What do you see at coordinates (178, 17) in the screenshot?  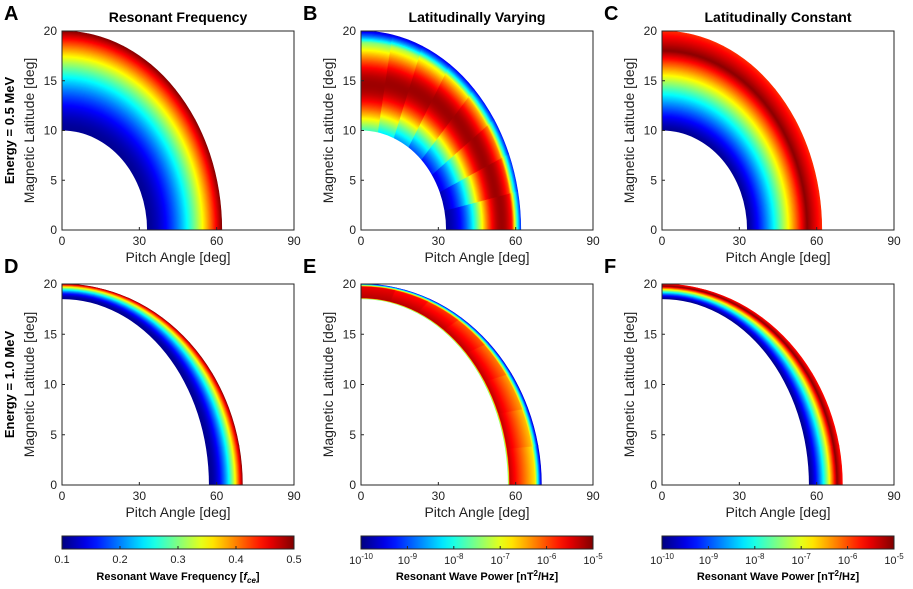 I see `panel-title: Resonant Frequency` at bounding box center [178, 17].